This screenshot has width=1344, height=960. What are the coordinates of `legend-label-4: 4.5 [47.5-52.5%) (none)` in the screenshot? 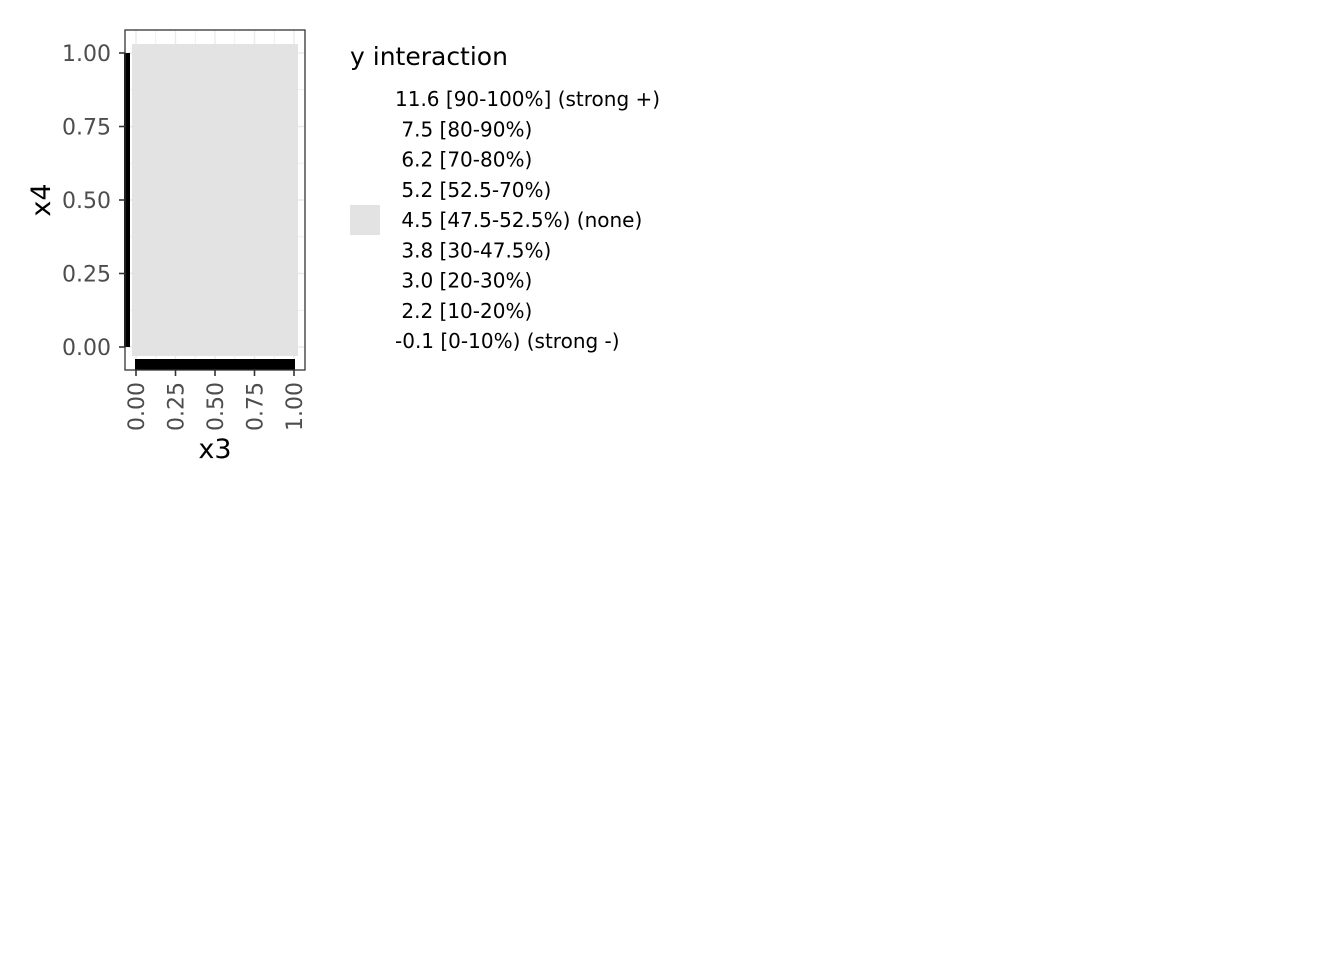 It's located at (518, 220).